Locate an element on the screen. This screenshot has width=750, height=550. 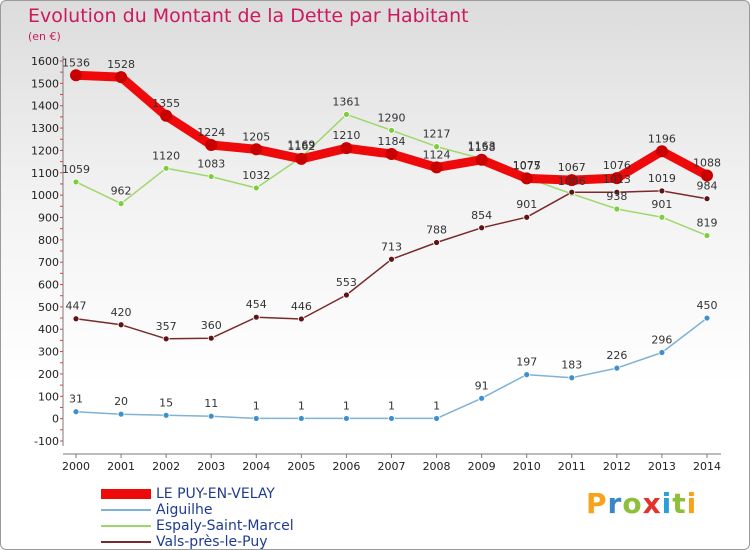
data-label-le-puy-en-velay: 1076 is located at coordinates (617, 165).